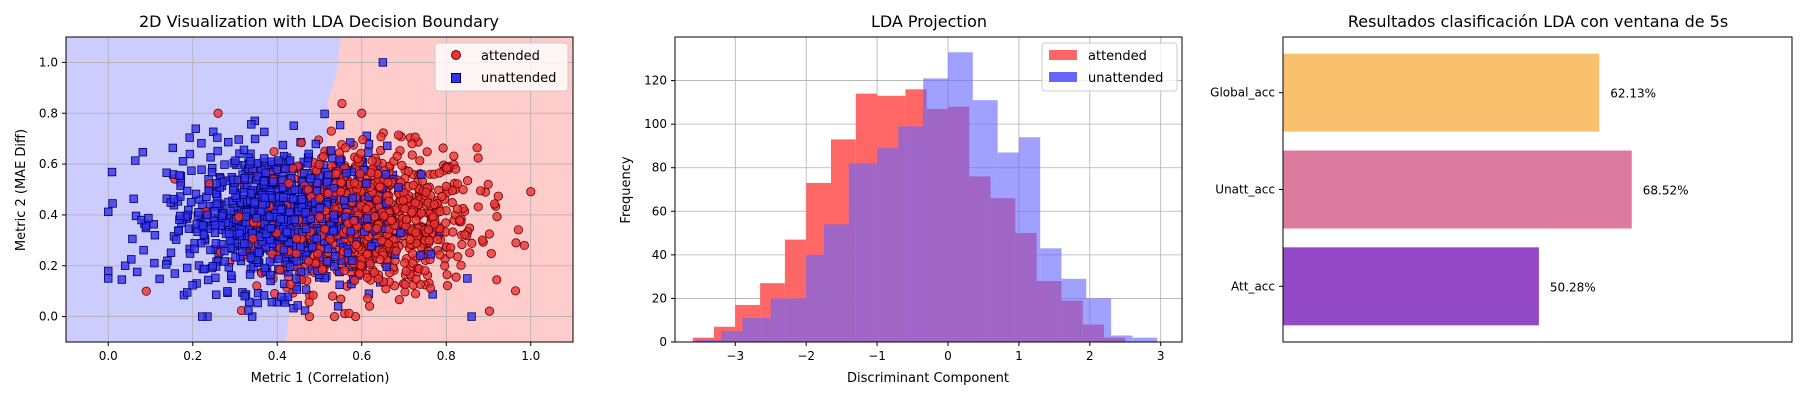 The height and width of the screenshot is (400, 1800). Describe the element at coordinates (456, 78) in the screenshot. I see `legend-unattended-marker` at that location.